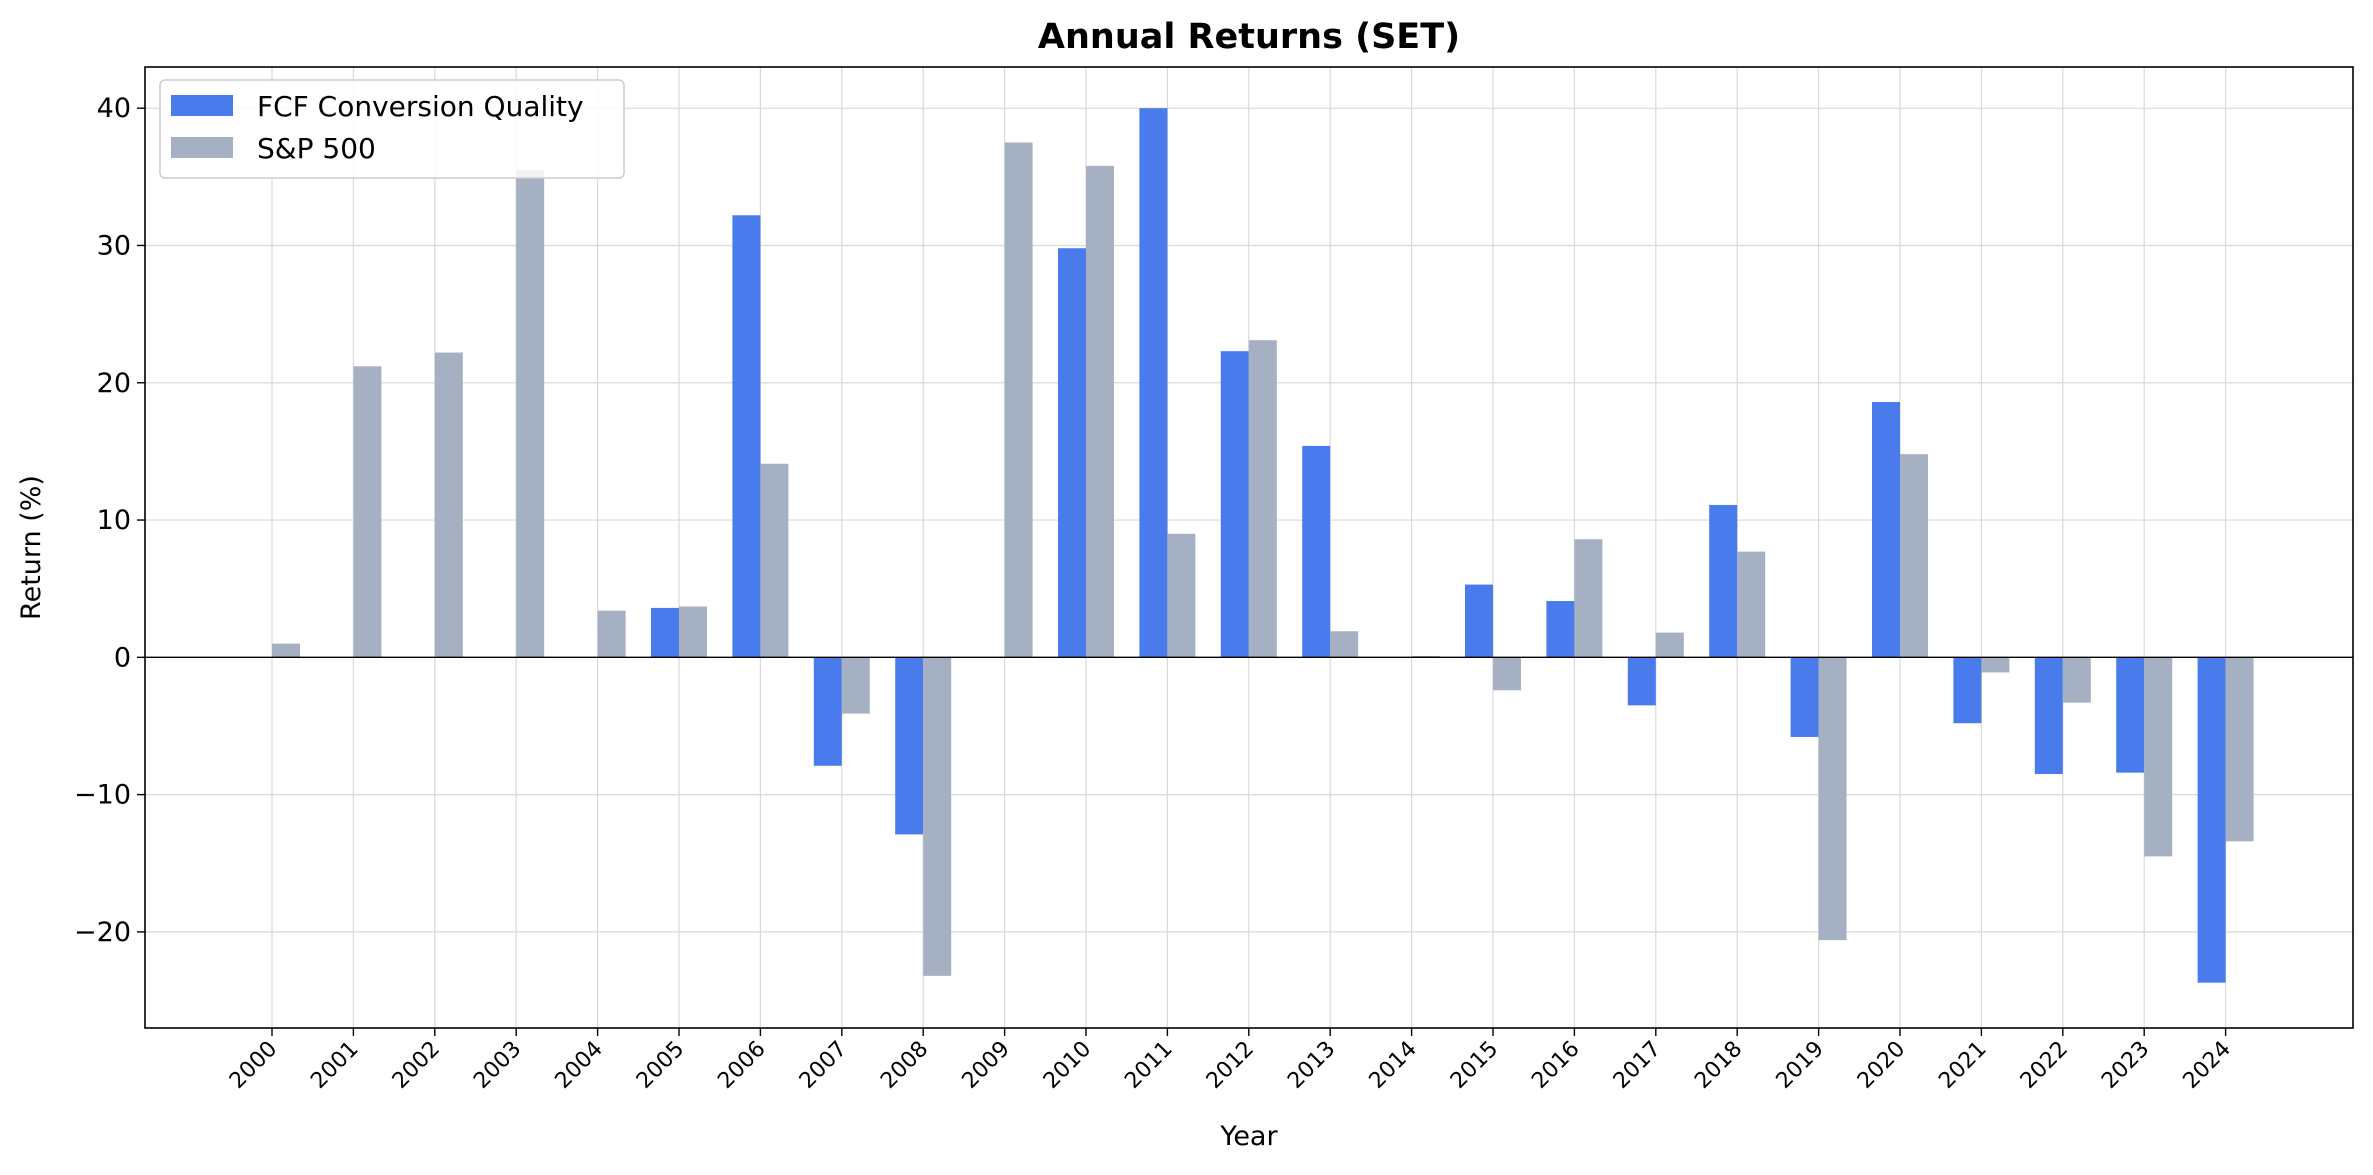 The image size is (2373, 1175). Describe the element at coordinates (1723, 581) in the screenshot. I see `bar-fcf-2018` at that location.